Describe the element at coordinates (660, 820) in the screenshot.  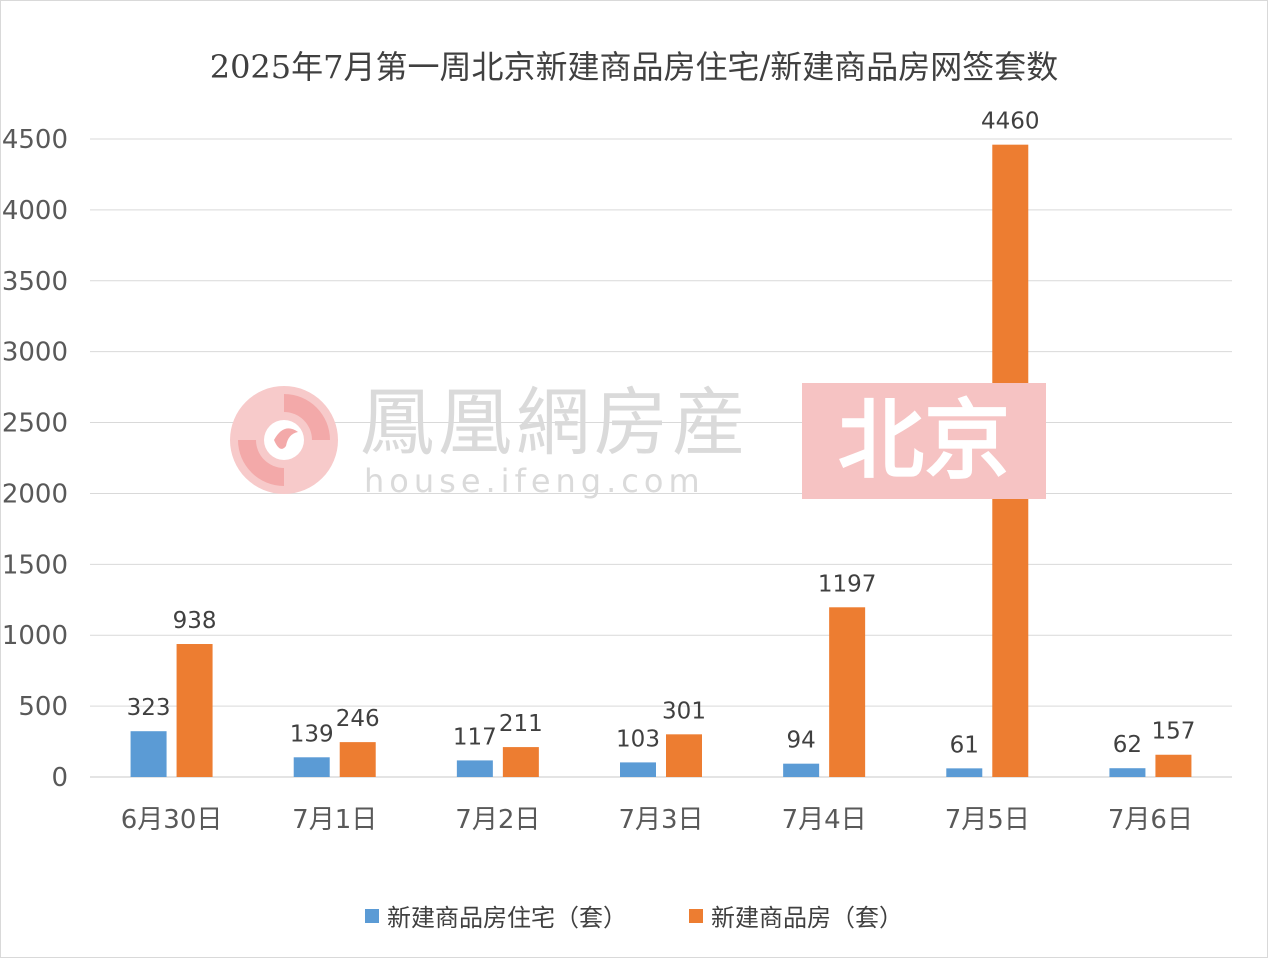
I see `x-tick-label: 7月3日` at that location.